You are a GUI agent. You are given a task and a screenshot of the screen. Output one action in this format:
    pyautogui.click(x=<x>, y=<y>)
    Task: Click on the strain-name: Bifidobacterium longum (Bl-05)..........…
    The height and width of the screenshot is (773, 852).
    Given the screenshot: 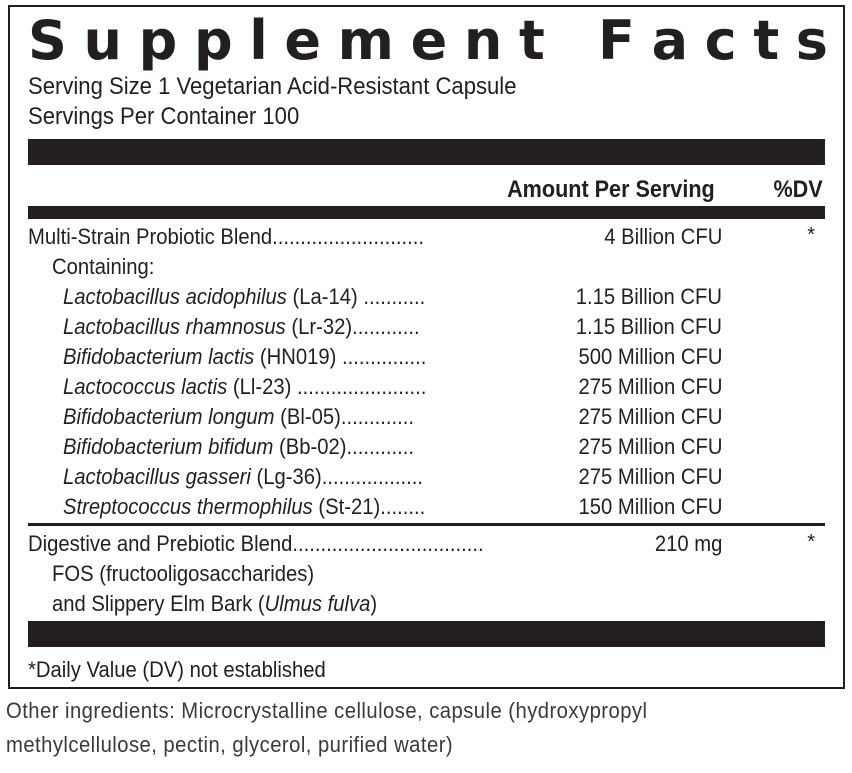 What is the action you would take?
    pyautogui.click(x=238, y=416)
    